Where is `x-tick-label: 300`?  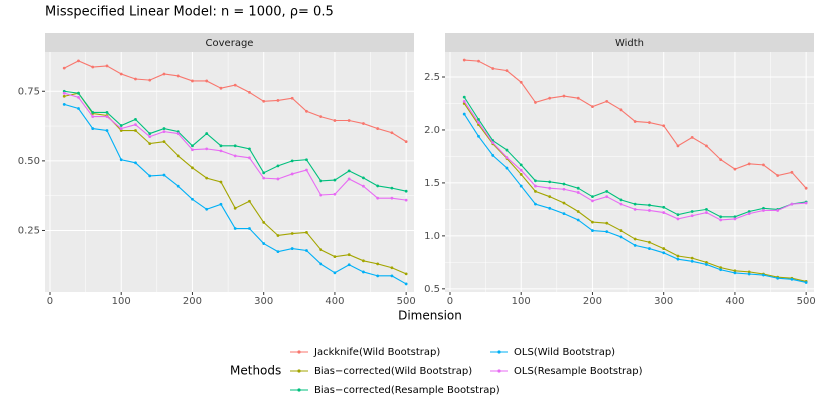 x-tick-label: 300 is located at coordinates (263, 301).